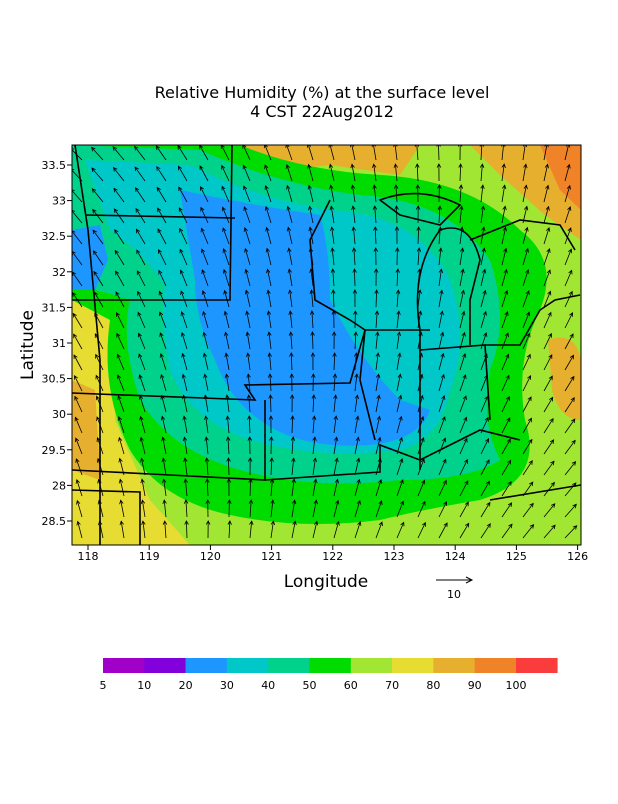 The height and width of the screenshot is (804, 618). I want to click on colorbar-label: 60, so click(351, 685).